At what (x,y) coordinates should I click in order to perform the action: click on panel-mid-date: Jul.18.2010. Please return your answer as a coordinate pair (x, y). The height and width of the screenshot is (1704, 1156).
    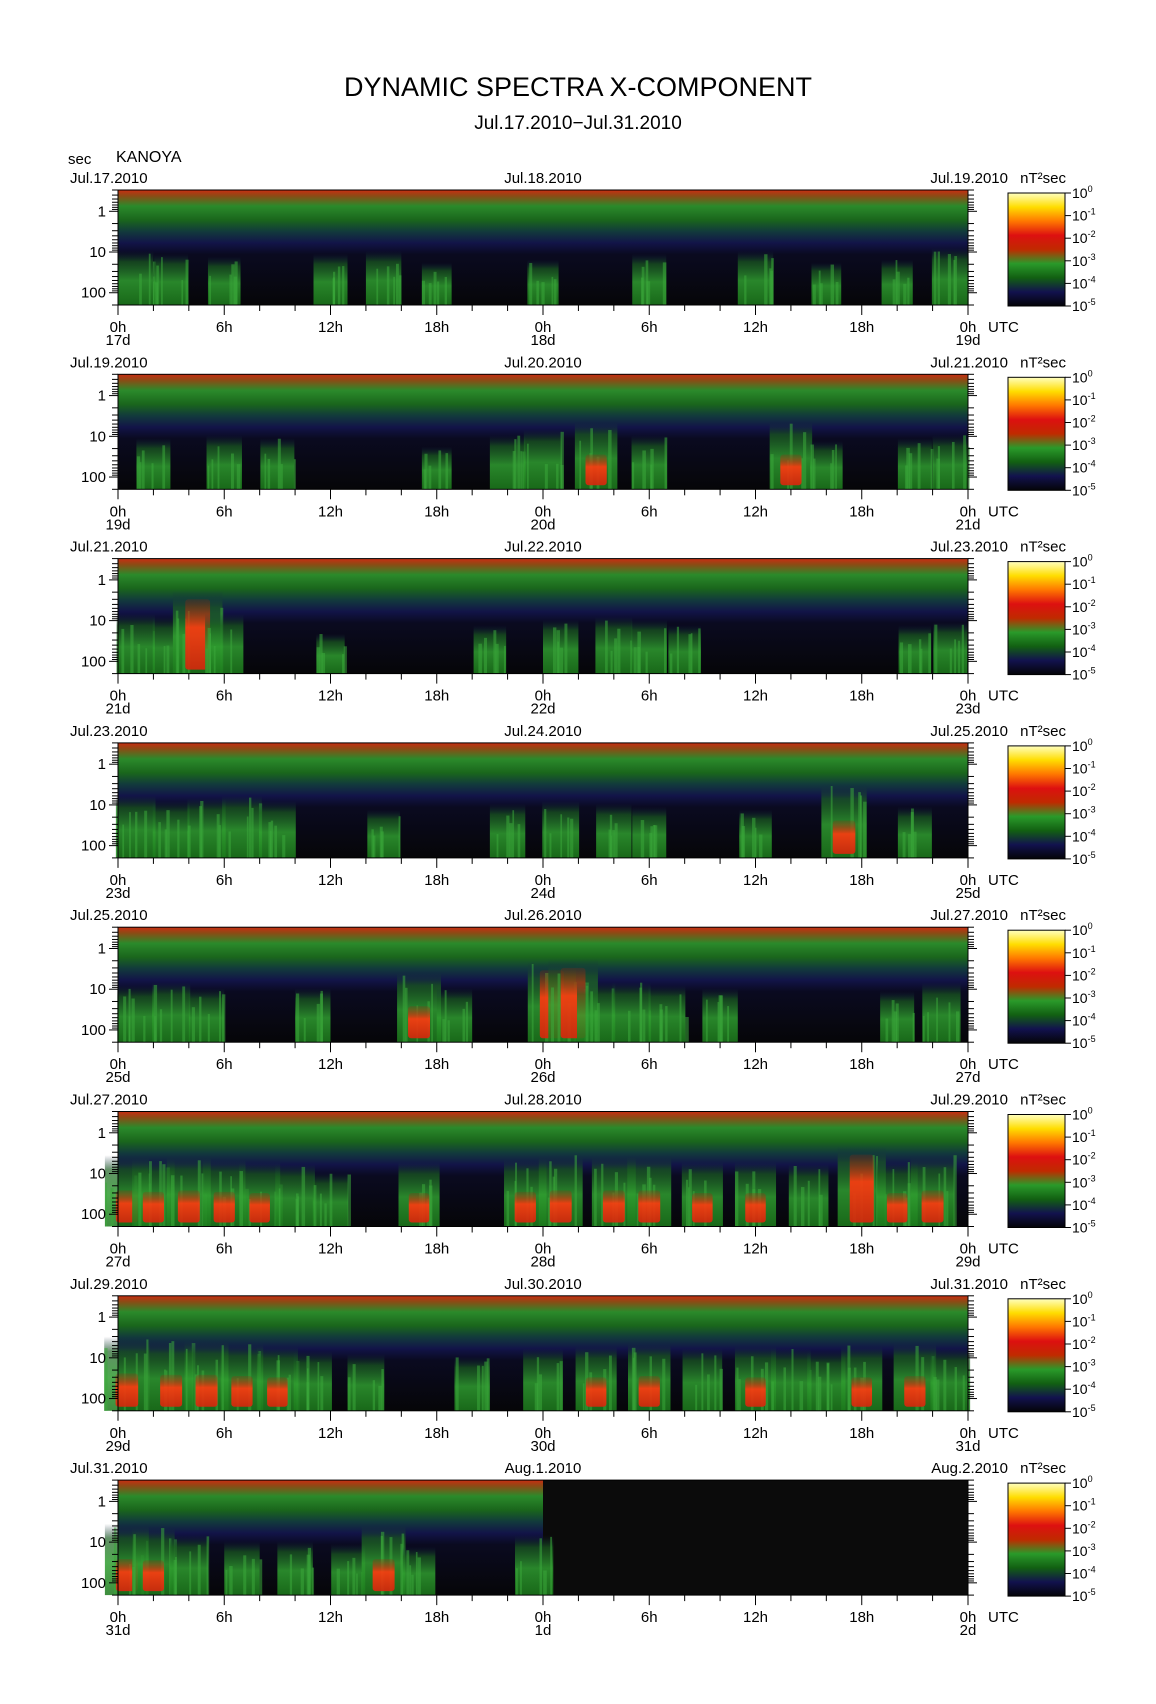
    Looking at the image, I should click on (543, 178).